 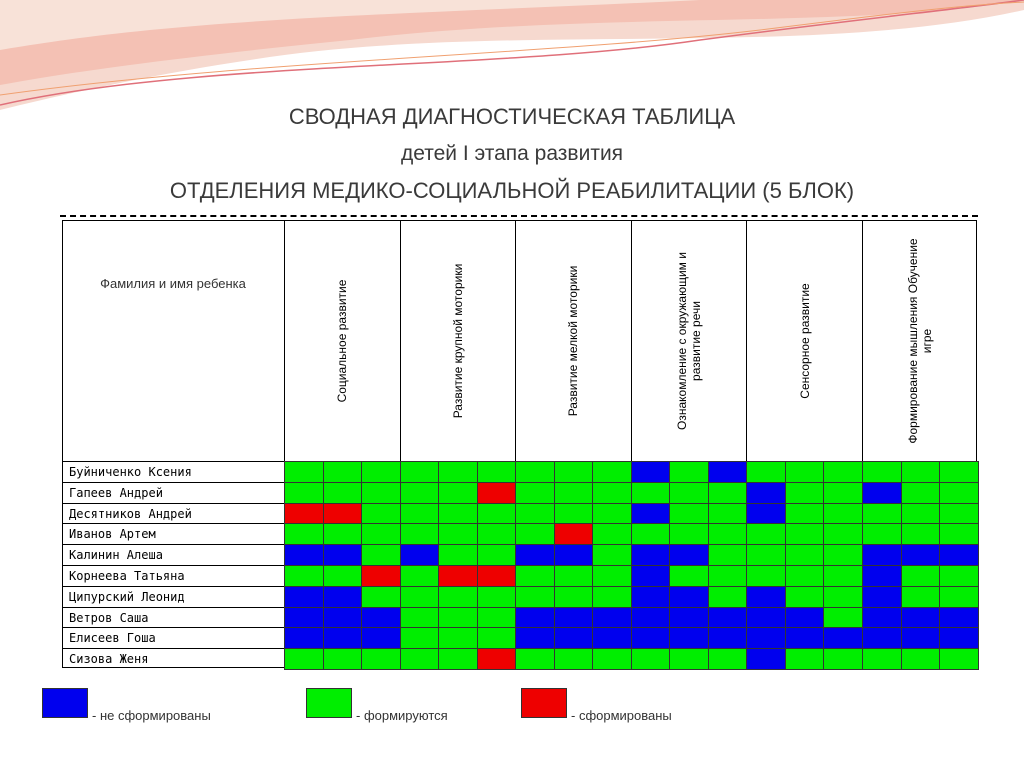 I want to click on column-label: Формирование мышления Обучение игре, so click(x=920, y=341).